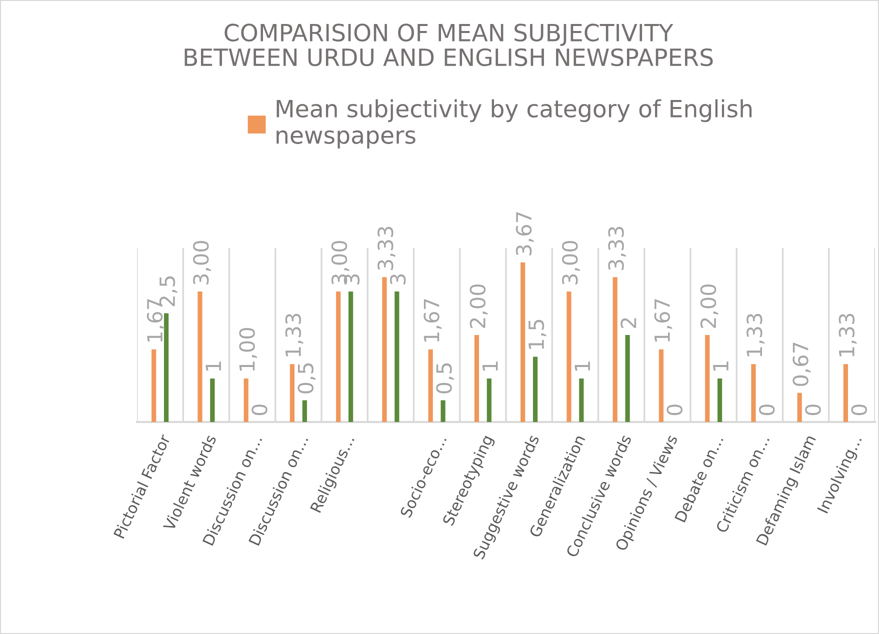 Image resolution: width=879 pixels, height=634 pixels. I want to click on legend-label: Mean subjectivity by category of English newspapers, so click(514, 124).